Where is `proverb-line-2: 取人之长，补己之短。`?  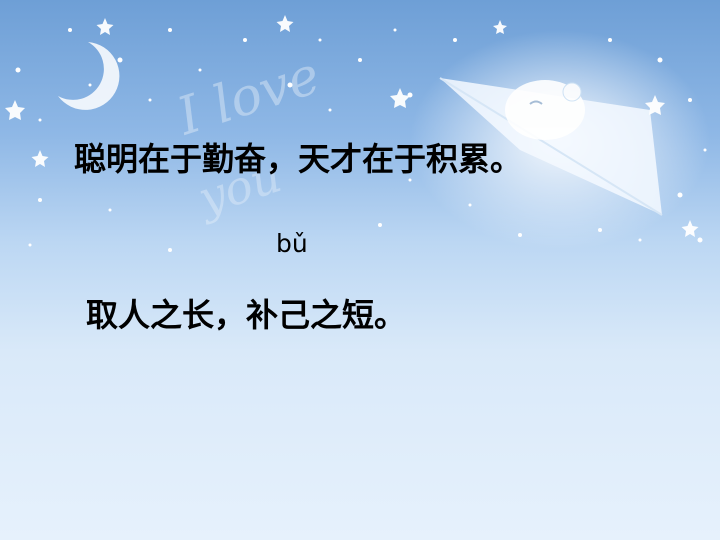 proverb-line-2: 取人之长，补己之短。 is located at coordinates (246, 315).